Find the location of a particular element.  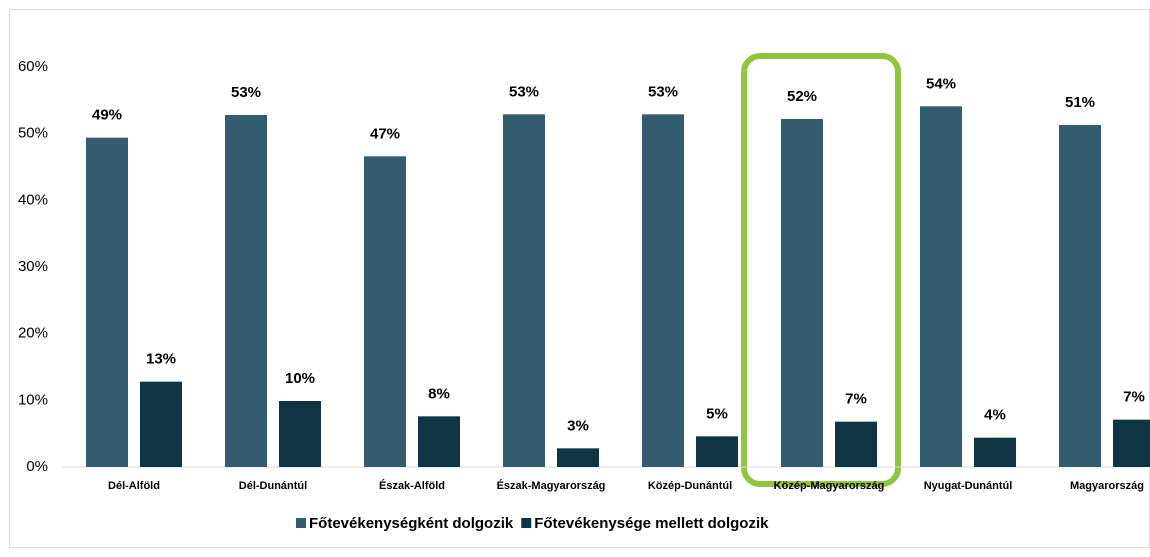

y-tick-label: 30% is located at coordinates (33, 266).